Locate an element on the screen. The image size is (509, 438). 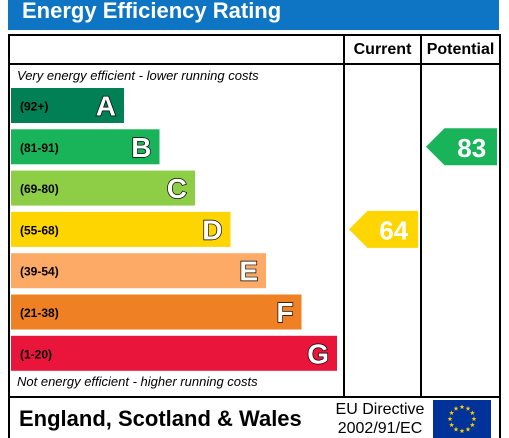
header-divider is located at coordinates (254, 64).